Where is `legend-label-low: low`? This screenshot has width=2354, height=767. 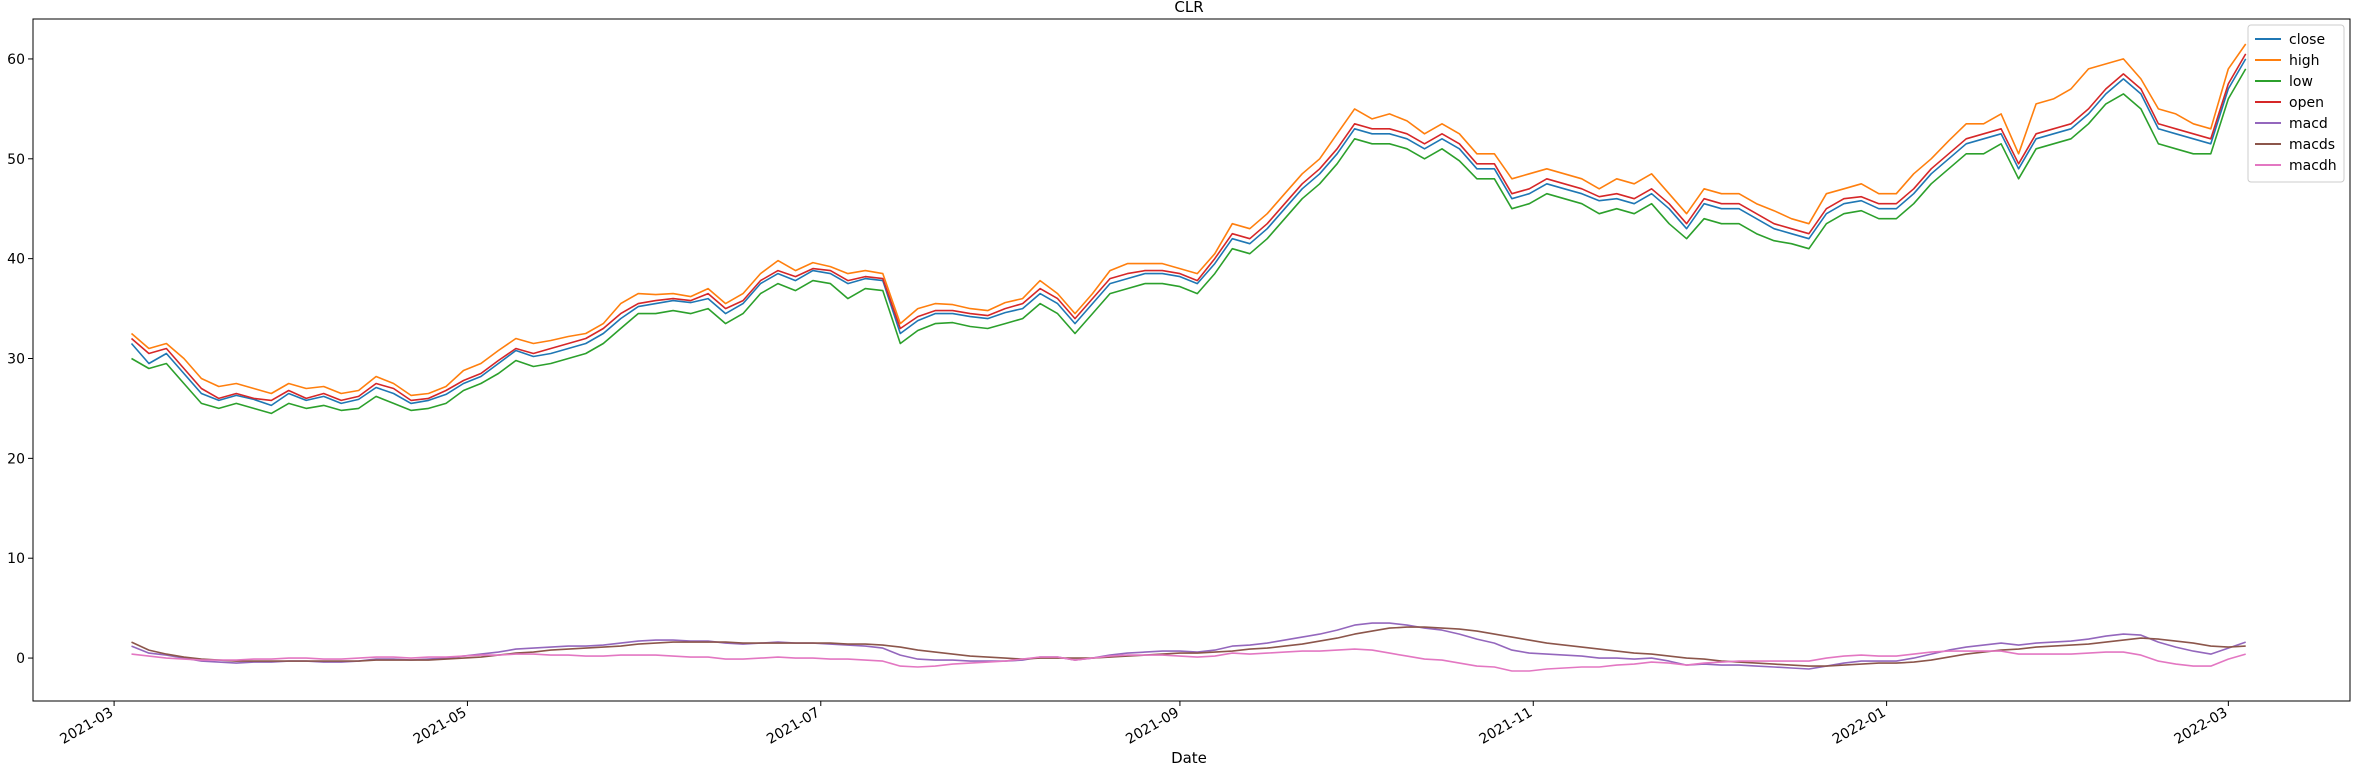 legend-label-low: low is located at coordinates (2301, 82).